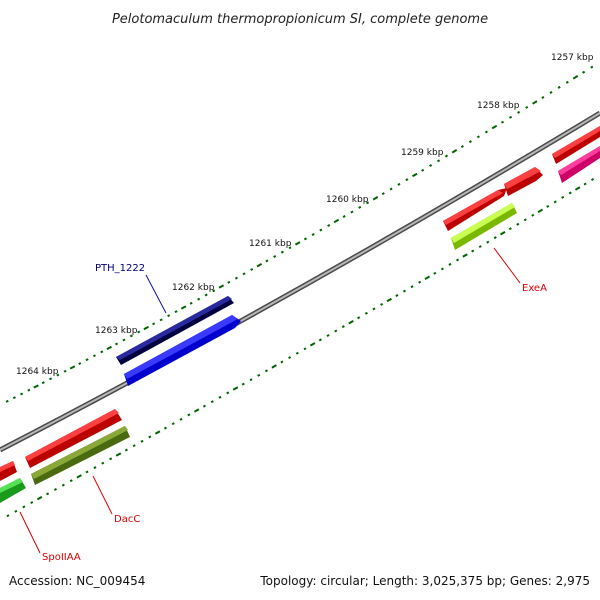 The width and height of the screenshot is (600, 600). Describe the element at coordinates (127, 519) in the screenshot. I see `label-dacc: DacC` at that location.